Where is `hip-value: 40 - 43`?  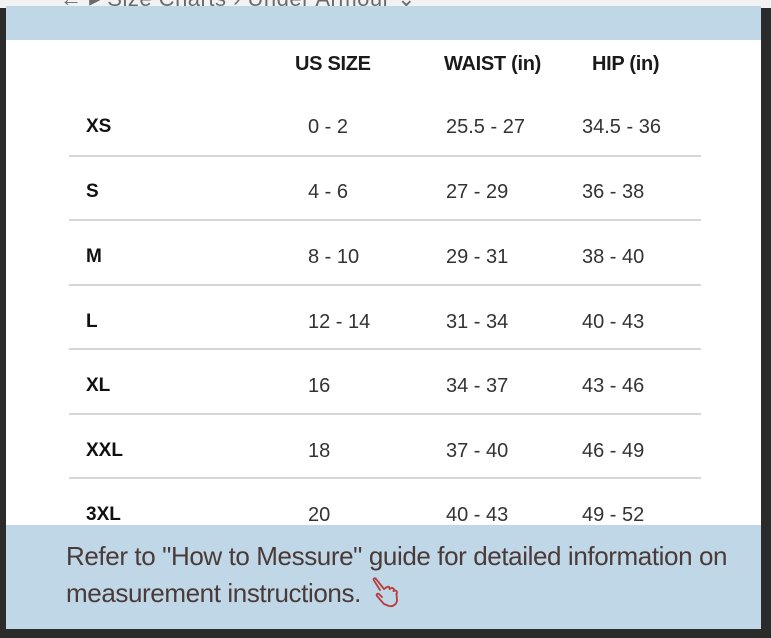
hip-value: 40 - 43 is located at coordinates (613, 322).